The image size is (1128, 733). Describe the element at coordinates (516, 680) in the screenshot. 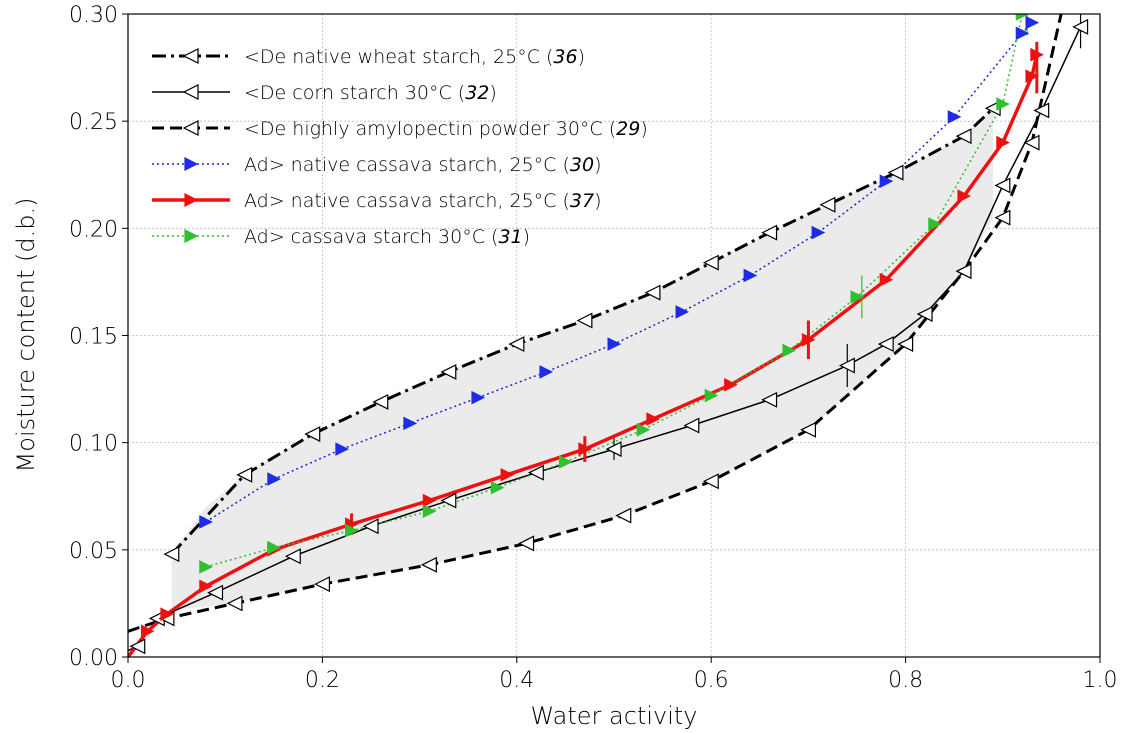

I see `x-tick-label: 0.4` at that location.